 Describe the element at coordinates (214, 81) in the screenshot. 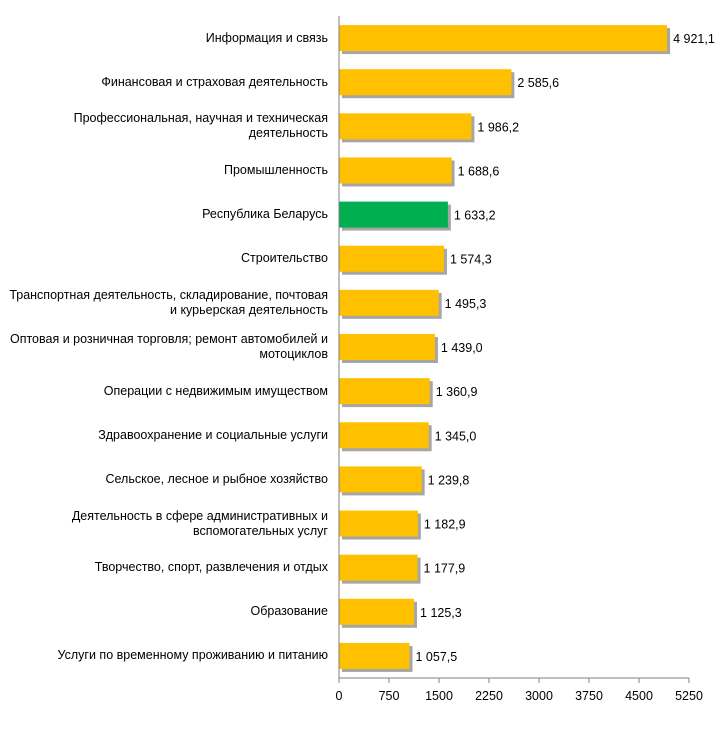

I see `category-label: Финансовая и страховая деятельность` at that location.